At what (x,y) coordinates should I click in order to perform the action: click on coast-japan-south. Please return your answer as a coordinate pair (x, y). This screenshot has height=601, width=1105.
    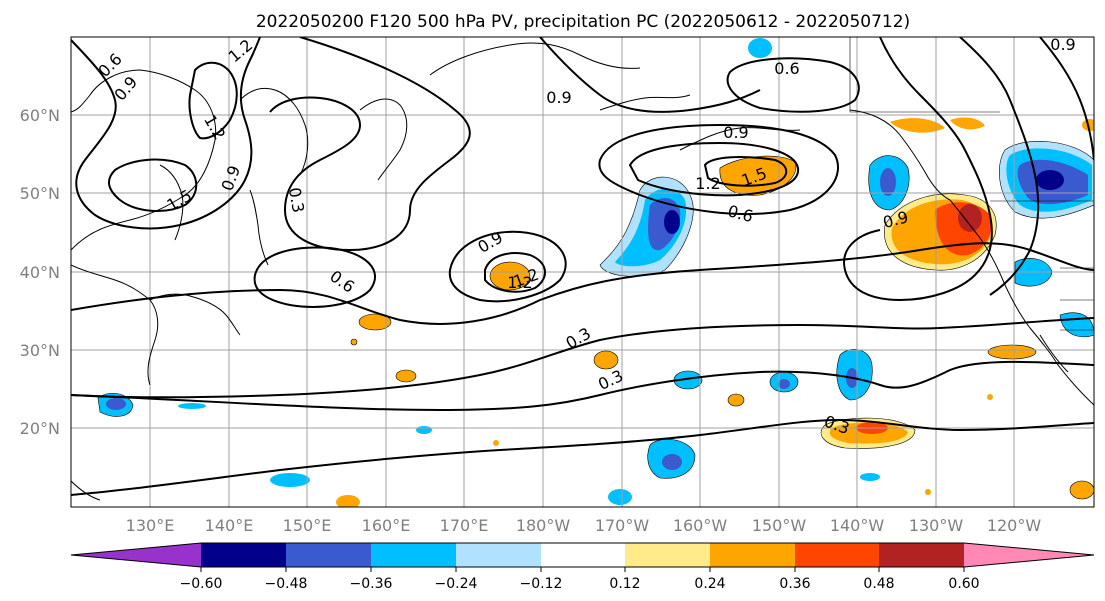
    Looking at the image, I should click on (195, 314).